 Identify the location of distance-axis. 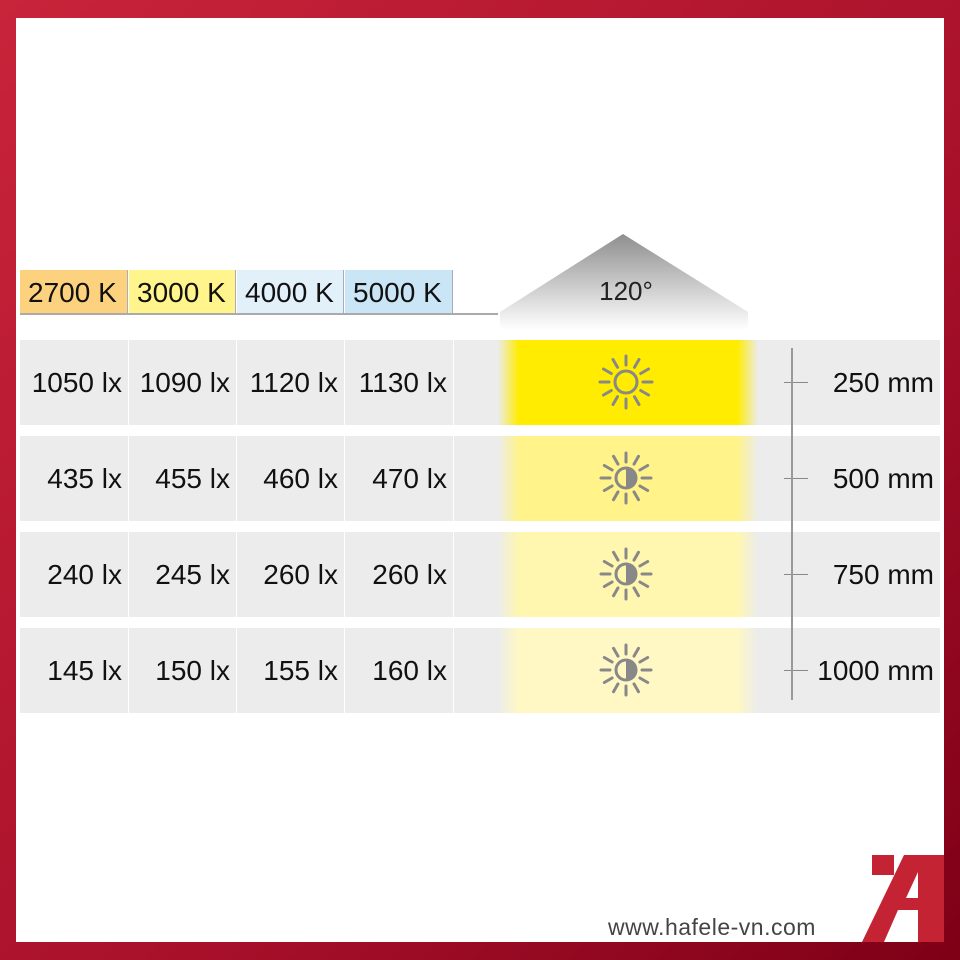
(792, 524).